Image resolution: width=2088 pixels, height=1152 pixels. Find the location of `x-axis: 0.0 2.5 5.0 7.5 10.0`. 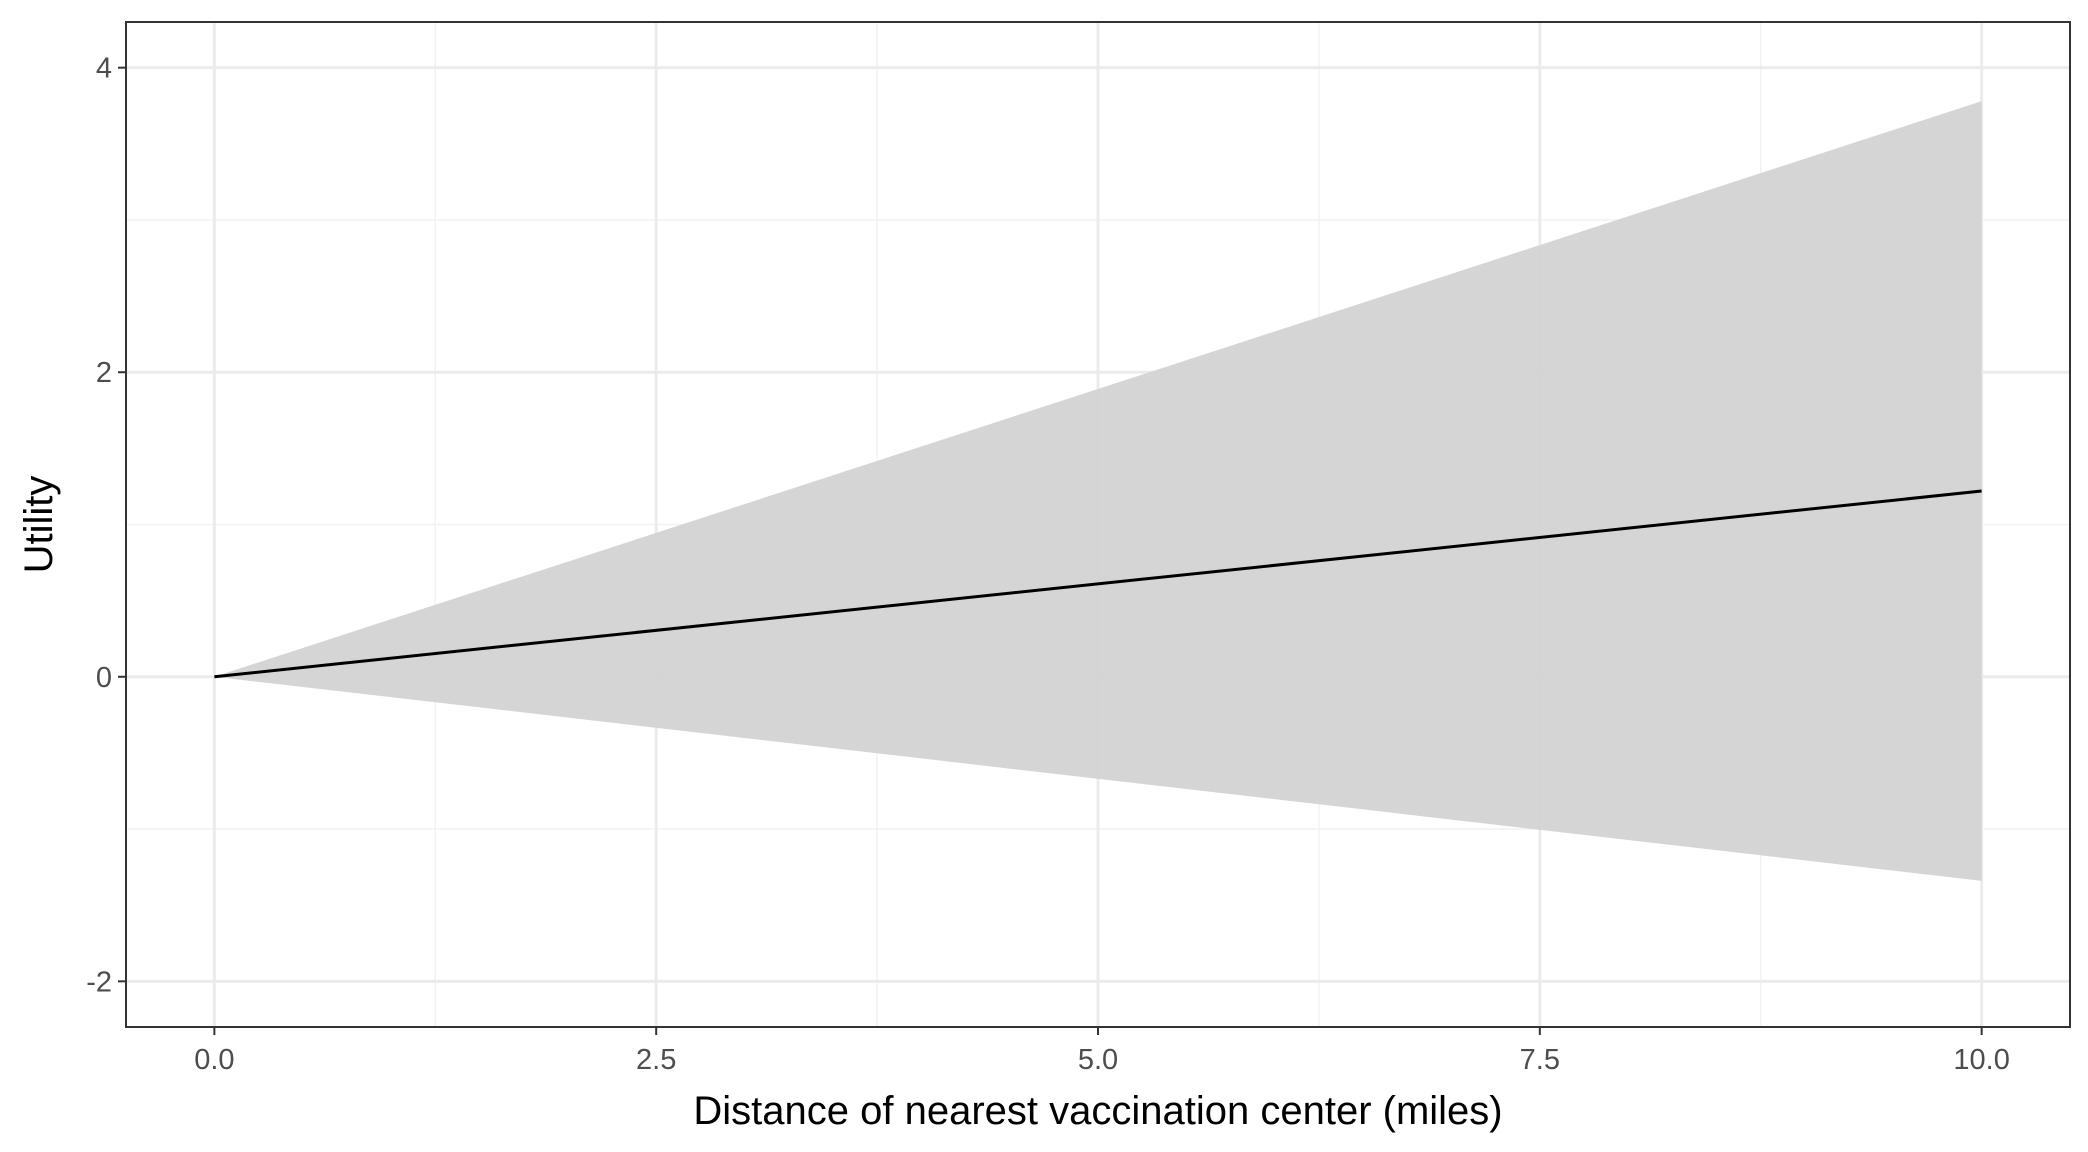

x-axis: 0.0 2.5 5.0 7.5 10.0 is located at coordinates (1102, 1051).